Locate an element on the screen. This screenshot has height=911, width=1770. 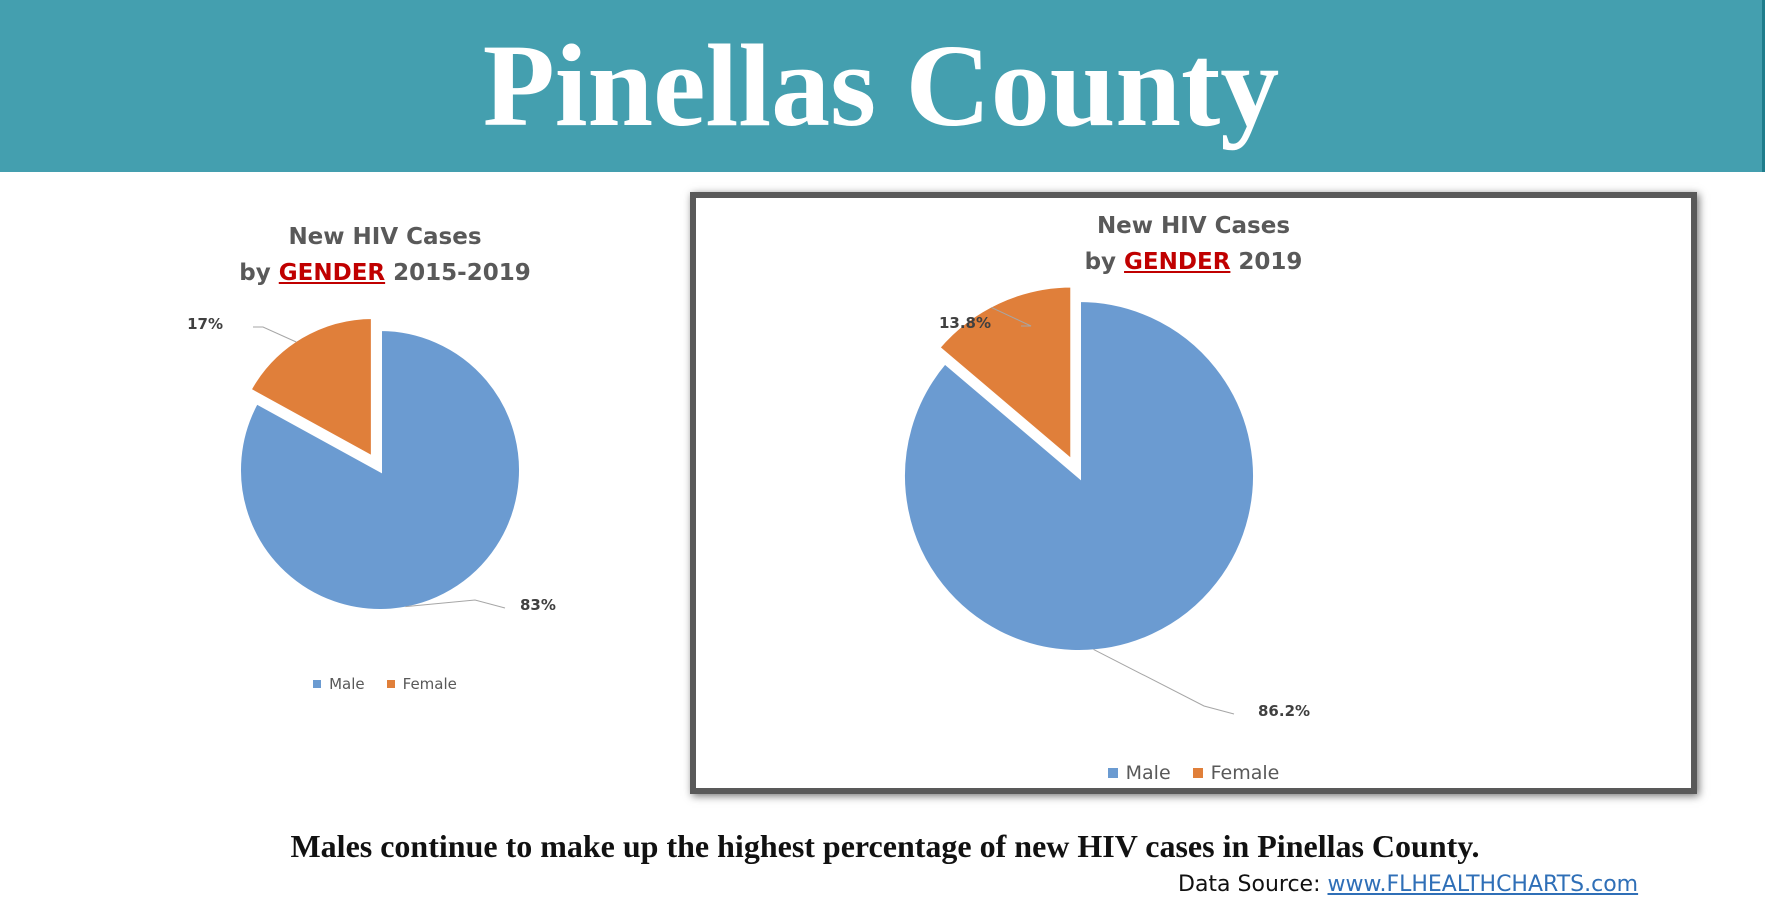
pie-chart: 83% 17% is located at coordinates (371, 464).